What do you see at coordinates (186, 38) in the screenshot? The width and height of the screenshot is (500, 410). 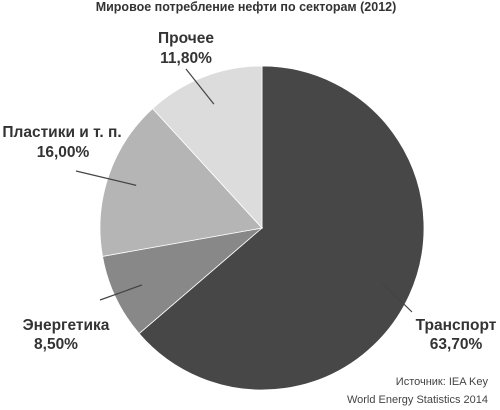 I see `label-other-name: Прочее` at bounding box center [186, 38].